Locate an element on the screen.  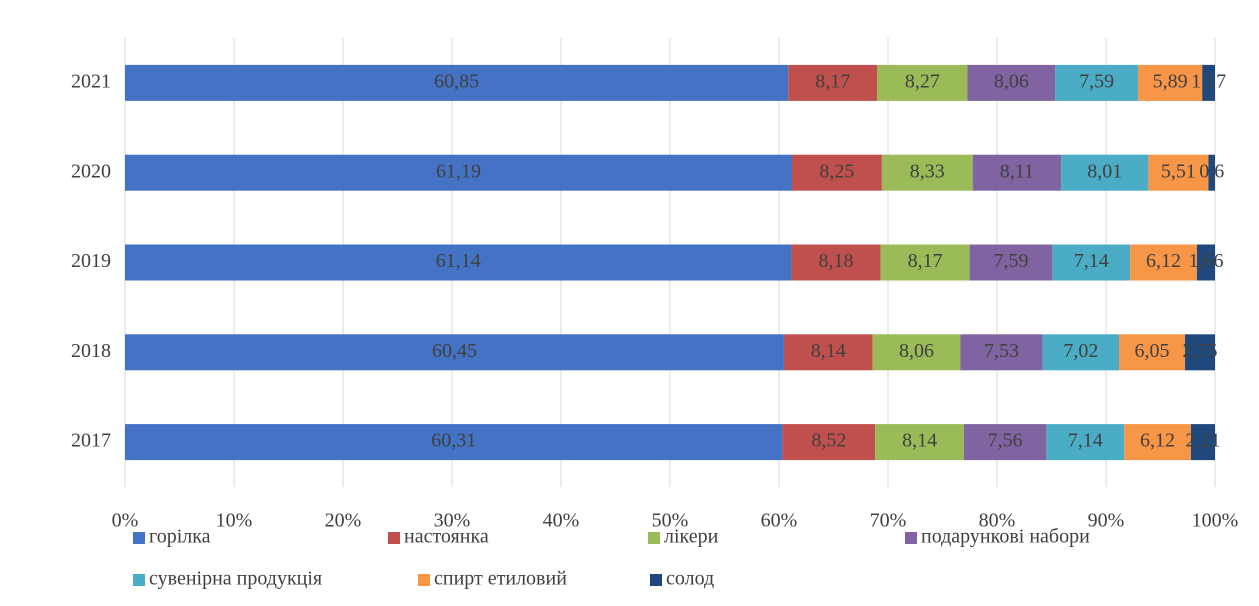
data-label: 2,21 is located at coordinates (1202, 441).